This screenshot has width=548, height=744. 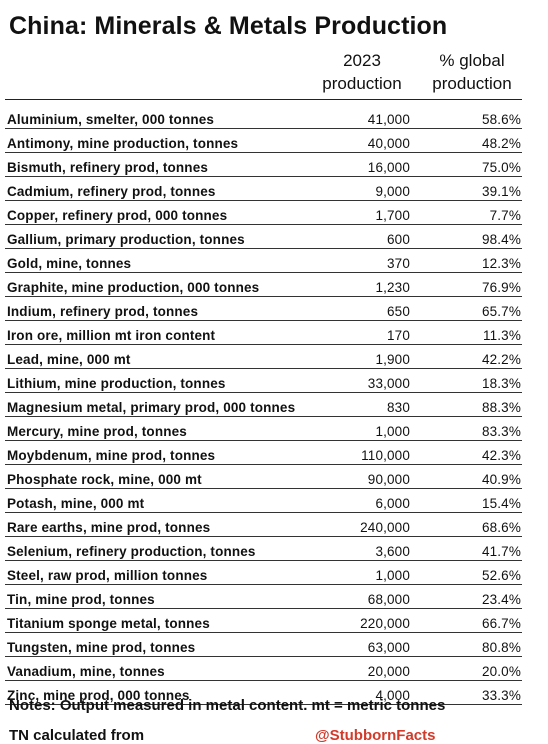 I want to click on mineral-name: Titanium sponge metal, tonnes, so click(x=108, y=623).